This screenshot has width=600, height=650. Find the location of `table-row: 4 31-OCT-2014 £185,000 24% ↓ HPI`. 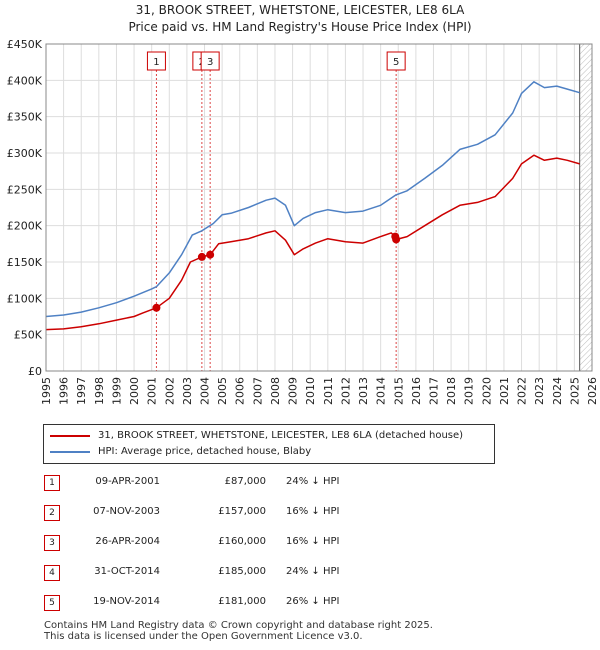

table-row: 4 31-OCT-2014 £185,000 24% ↓ HPI is located at coordinates (300, 573).